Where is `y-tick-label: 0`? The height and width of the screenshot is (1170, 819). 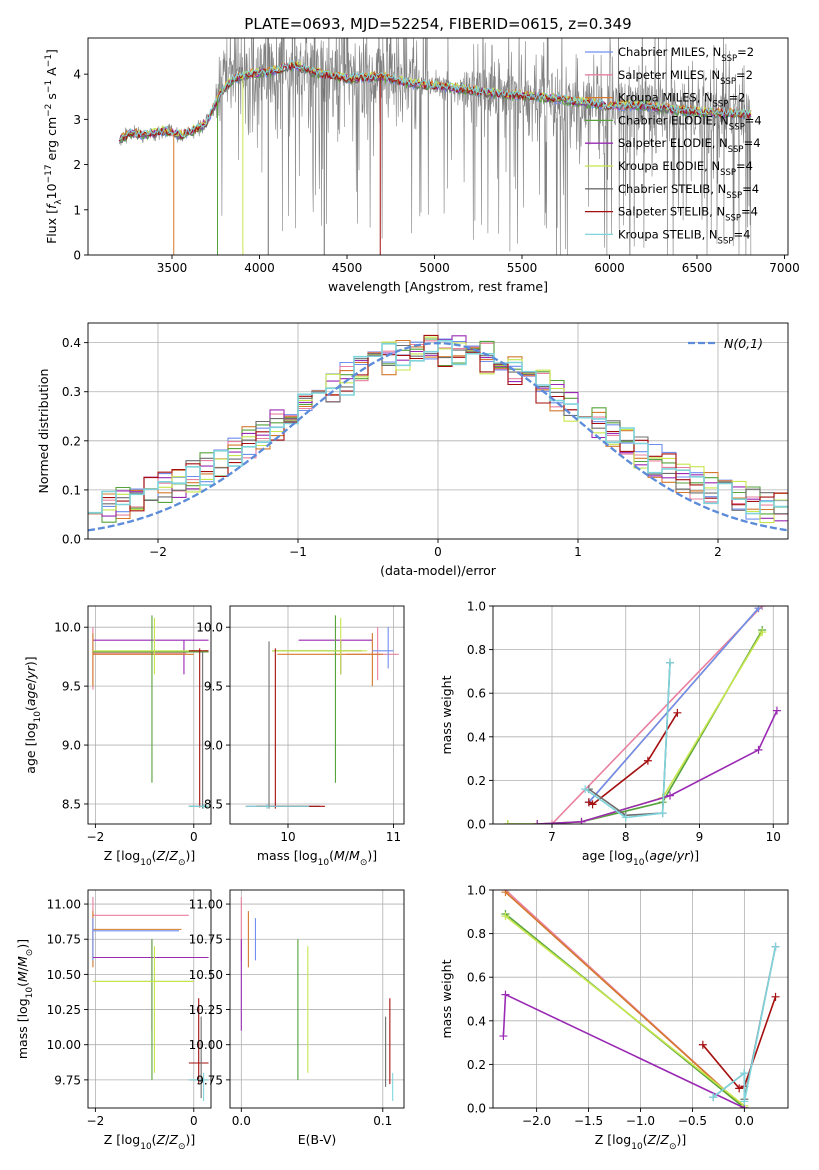
y-tick-label: 0 is located at coordinates (77, 256).